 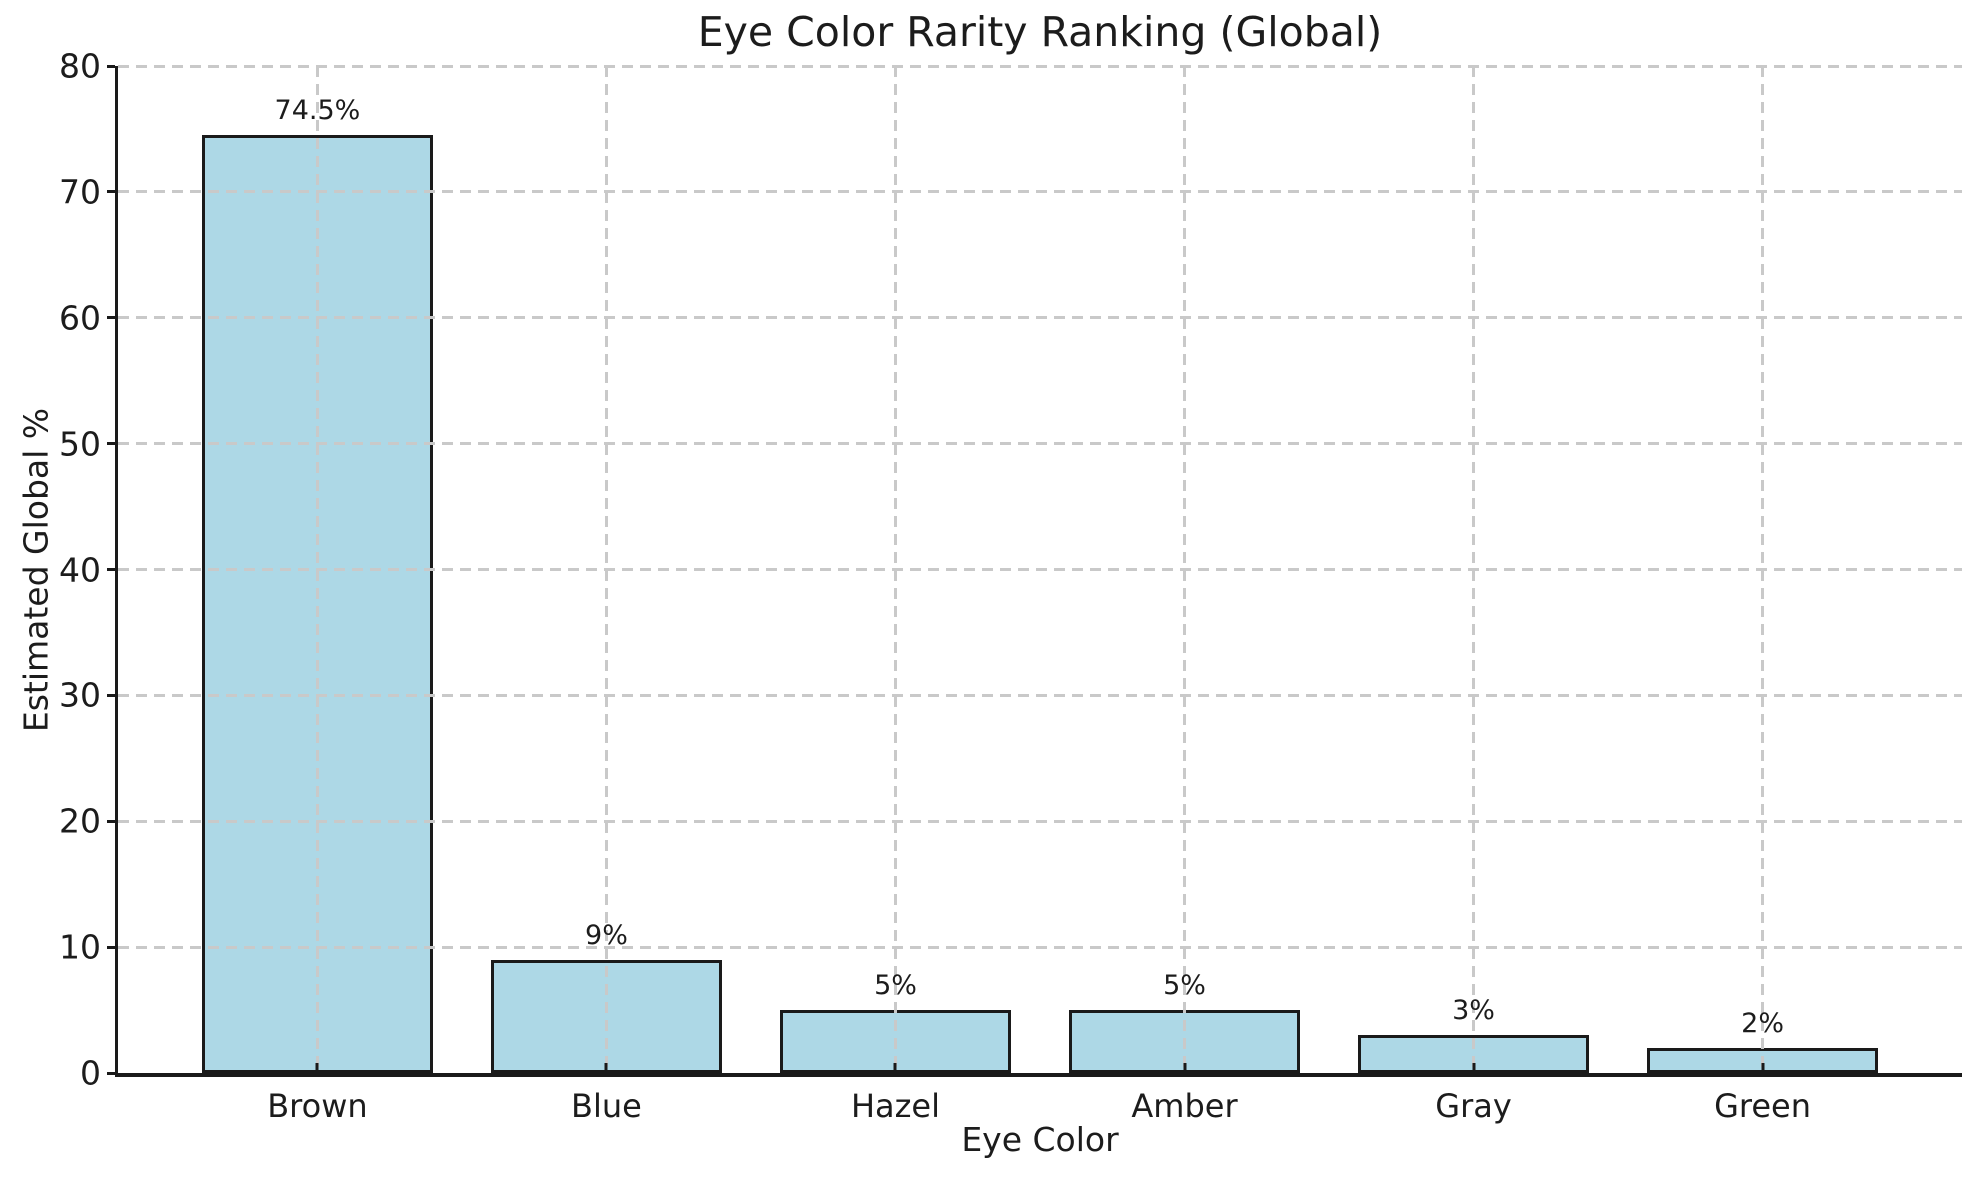 What do you see at coordinates (80, 444) in the screenshot?
I see `y-tick-label: 50` at bounding box center [80, 444].